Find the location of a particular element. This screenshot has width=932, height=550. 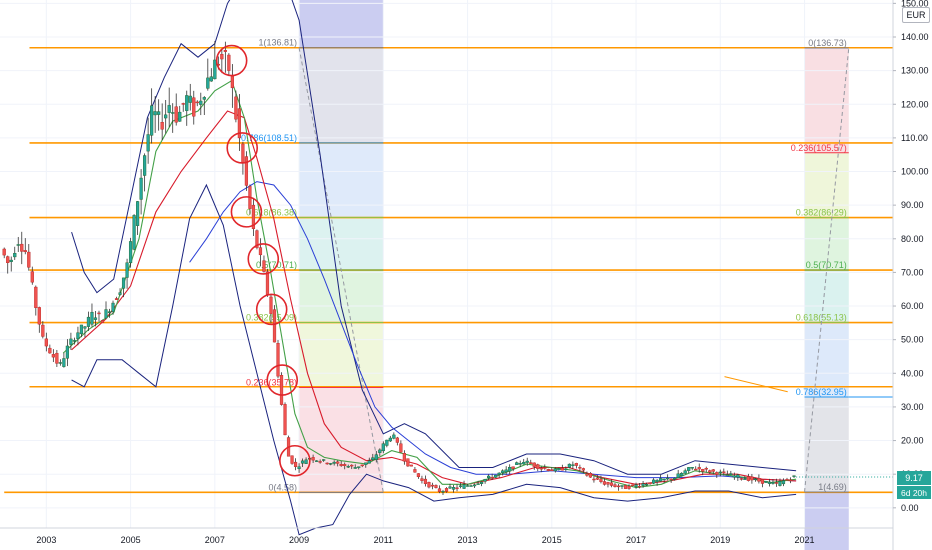

fib-left-label: 0.382(55.09) is located at coordinates (271, 318).